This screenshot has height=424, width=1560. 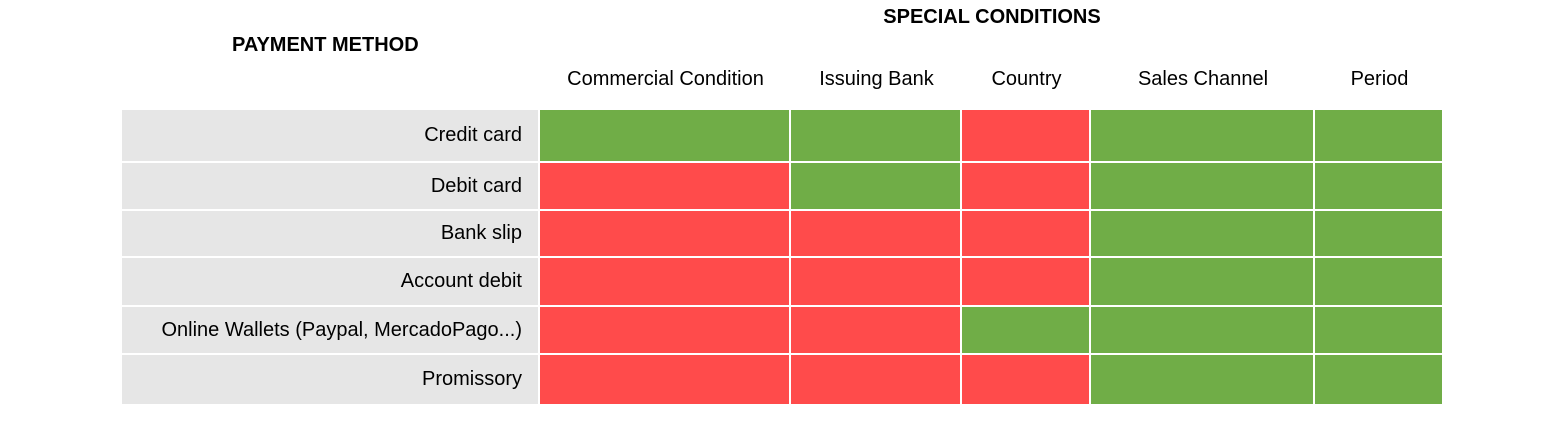 I want to click on row-label: Bank slip, so click(x=330, y=233).